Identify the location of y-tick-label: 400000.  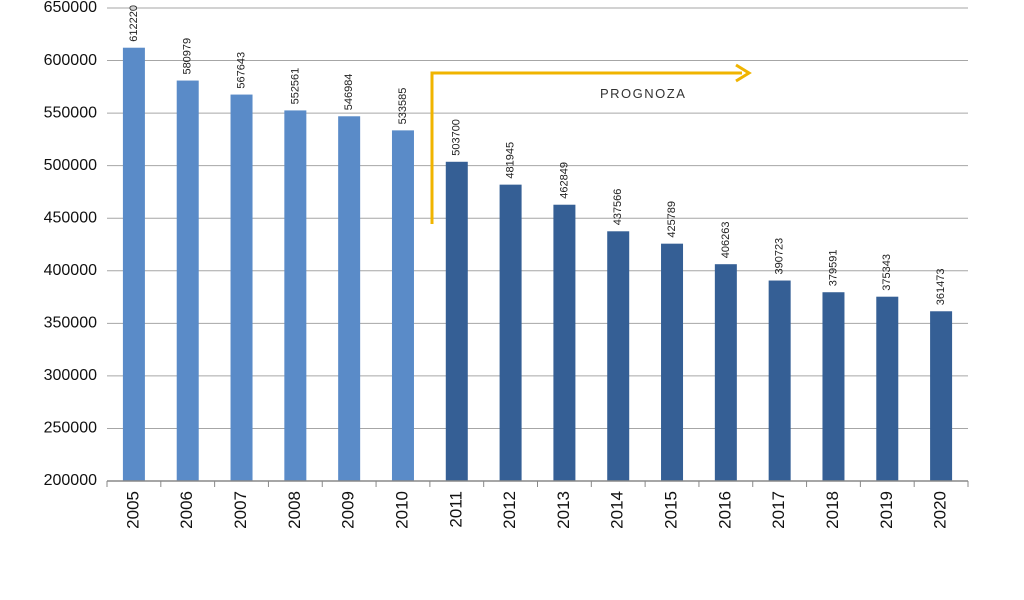
(70, 270).